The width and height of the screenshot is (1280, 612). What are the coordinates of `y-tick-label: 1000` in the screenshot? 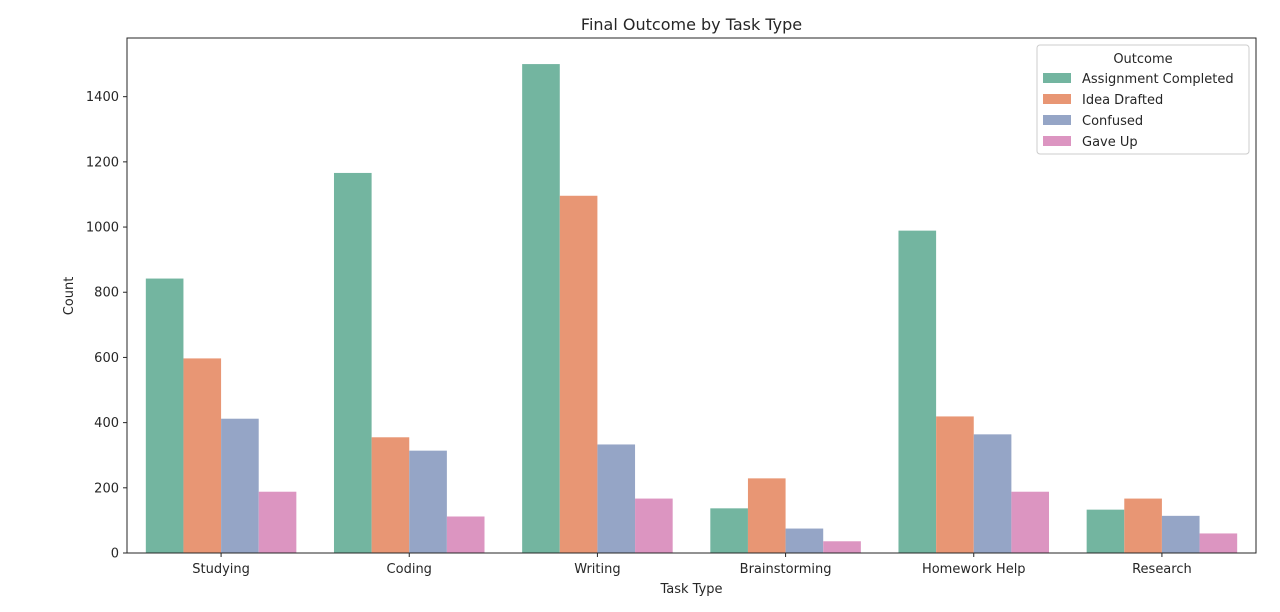 It's located at (102, 228).